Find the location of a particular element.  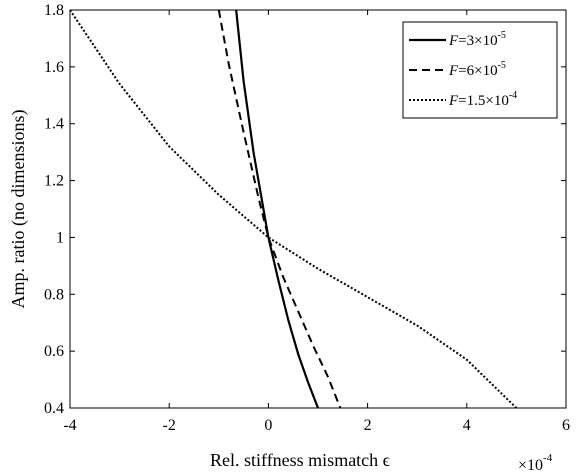

x-multiplier-exp: -4 is located at coordinates (548, 458).